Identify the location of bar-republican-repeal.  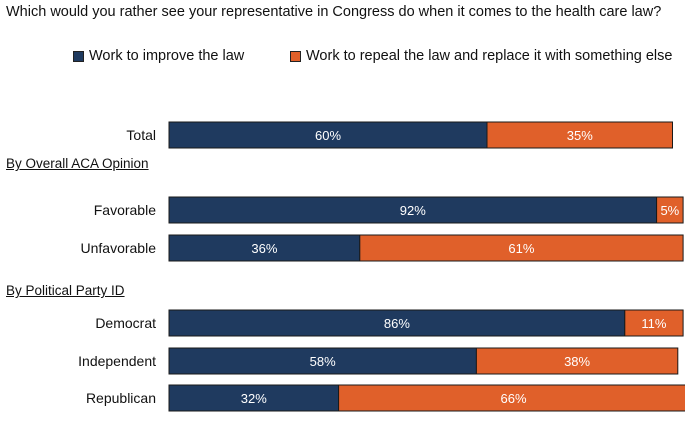
(511, 398).